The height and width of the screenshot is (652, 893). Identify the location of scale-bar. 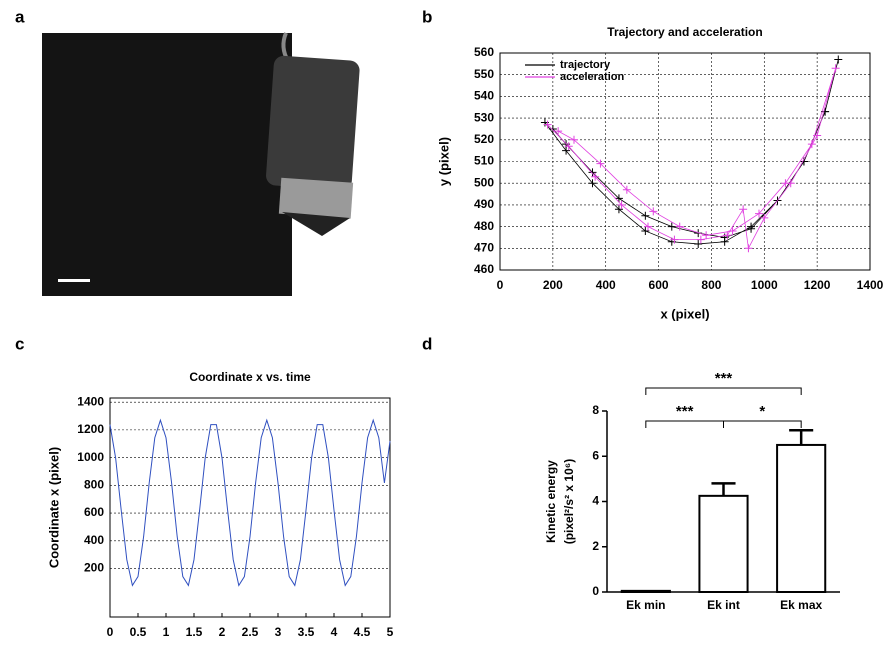
(74, 280).